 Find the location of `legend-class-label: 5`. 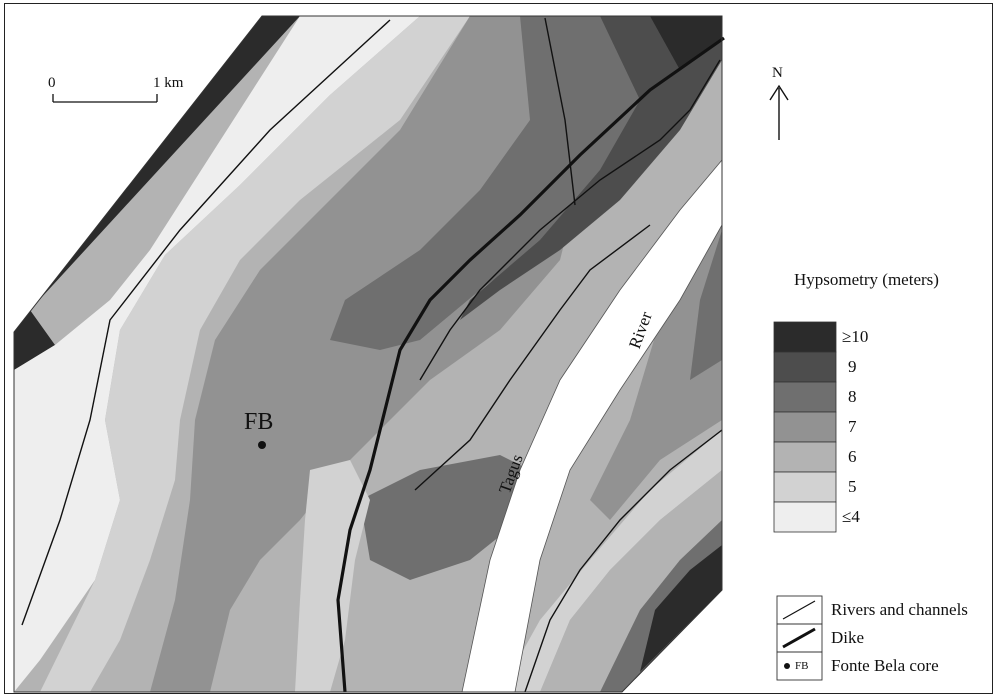

legend-class-label: 5 is located at coordinates (852, 486).